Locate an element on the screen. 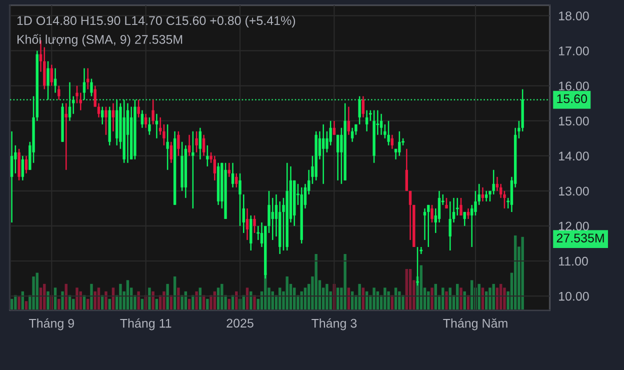 Image resolution: width=624 pixels, height=370 pixels. x-tick-label: Tháng 3 is located at coordinates (334, 324).